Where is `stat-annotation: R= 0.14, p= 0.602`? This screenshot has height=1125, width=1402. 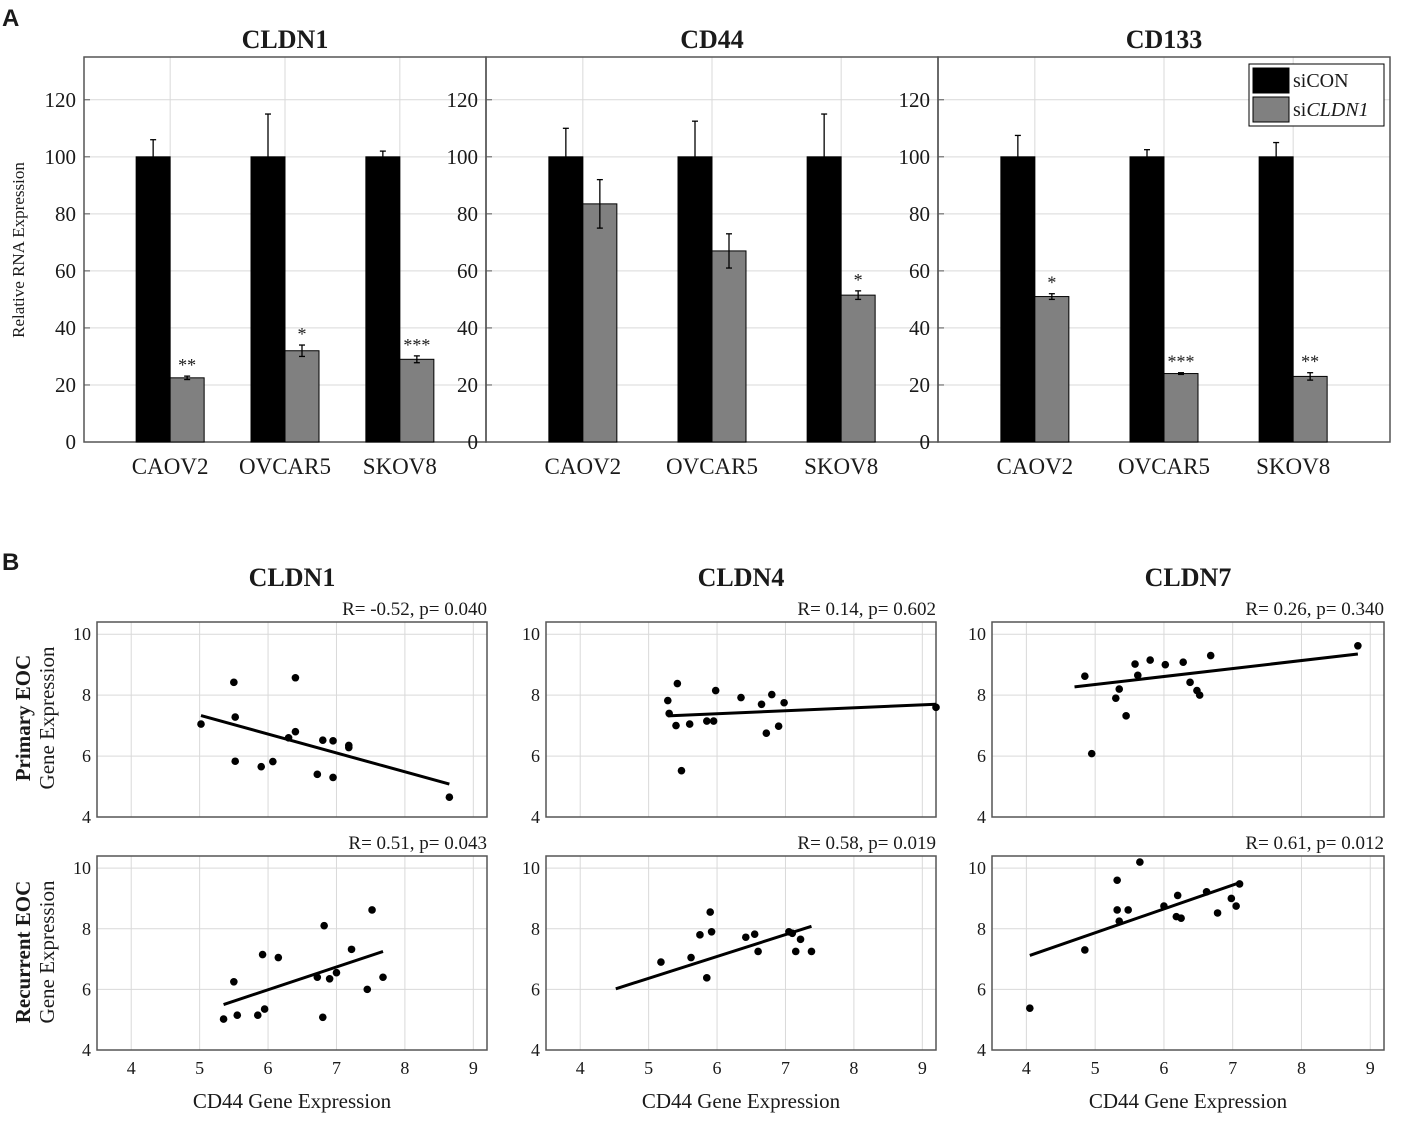
stat-annotation: R= 0.14, p= 0.602 is located at coordinates (866, 609).